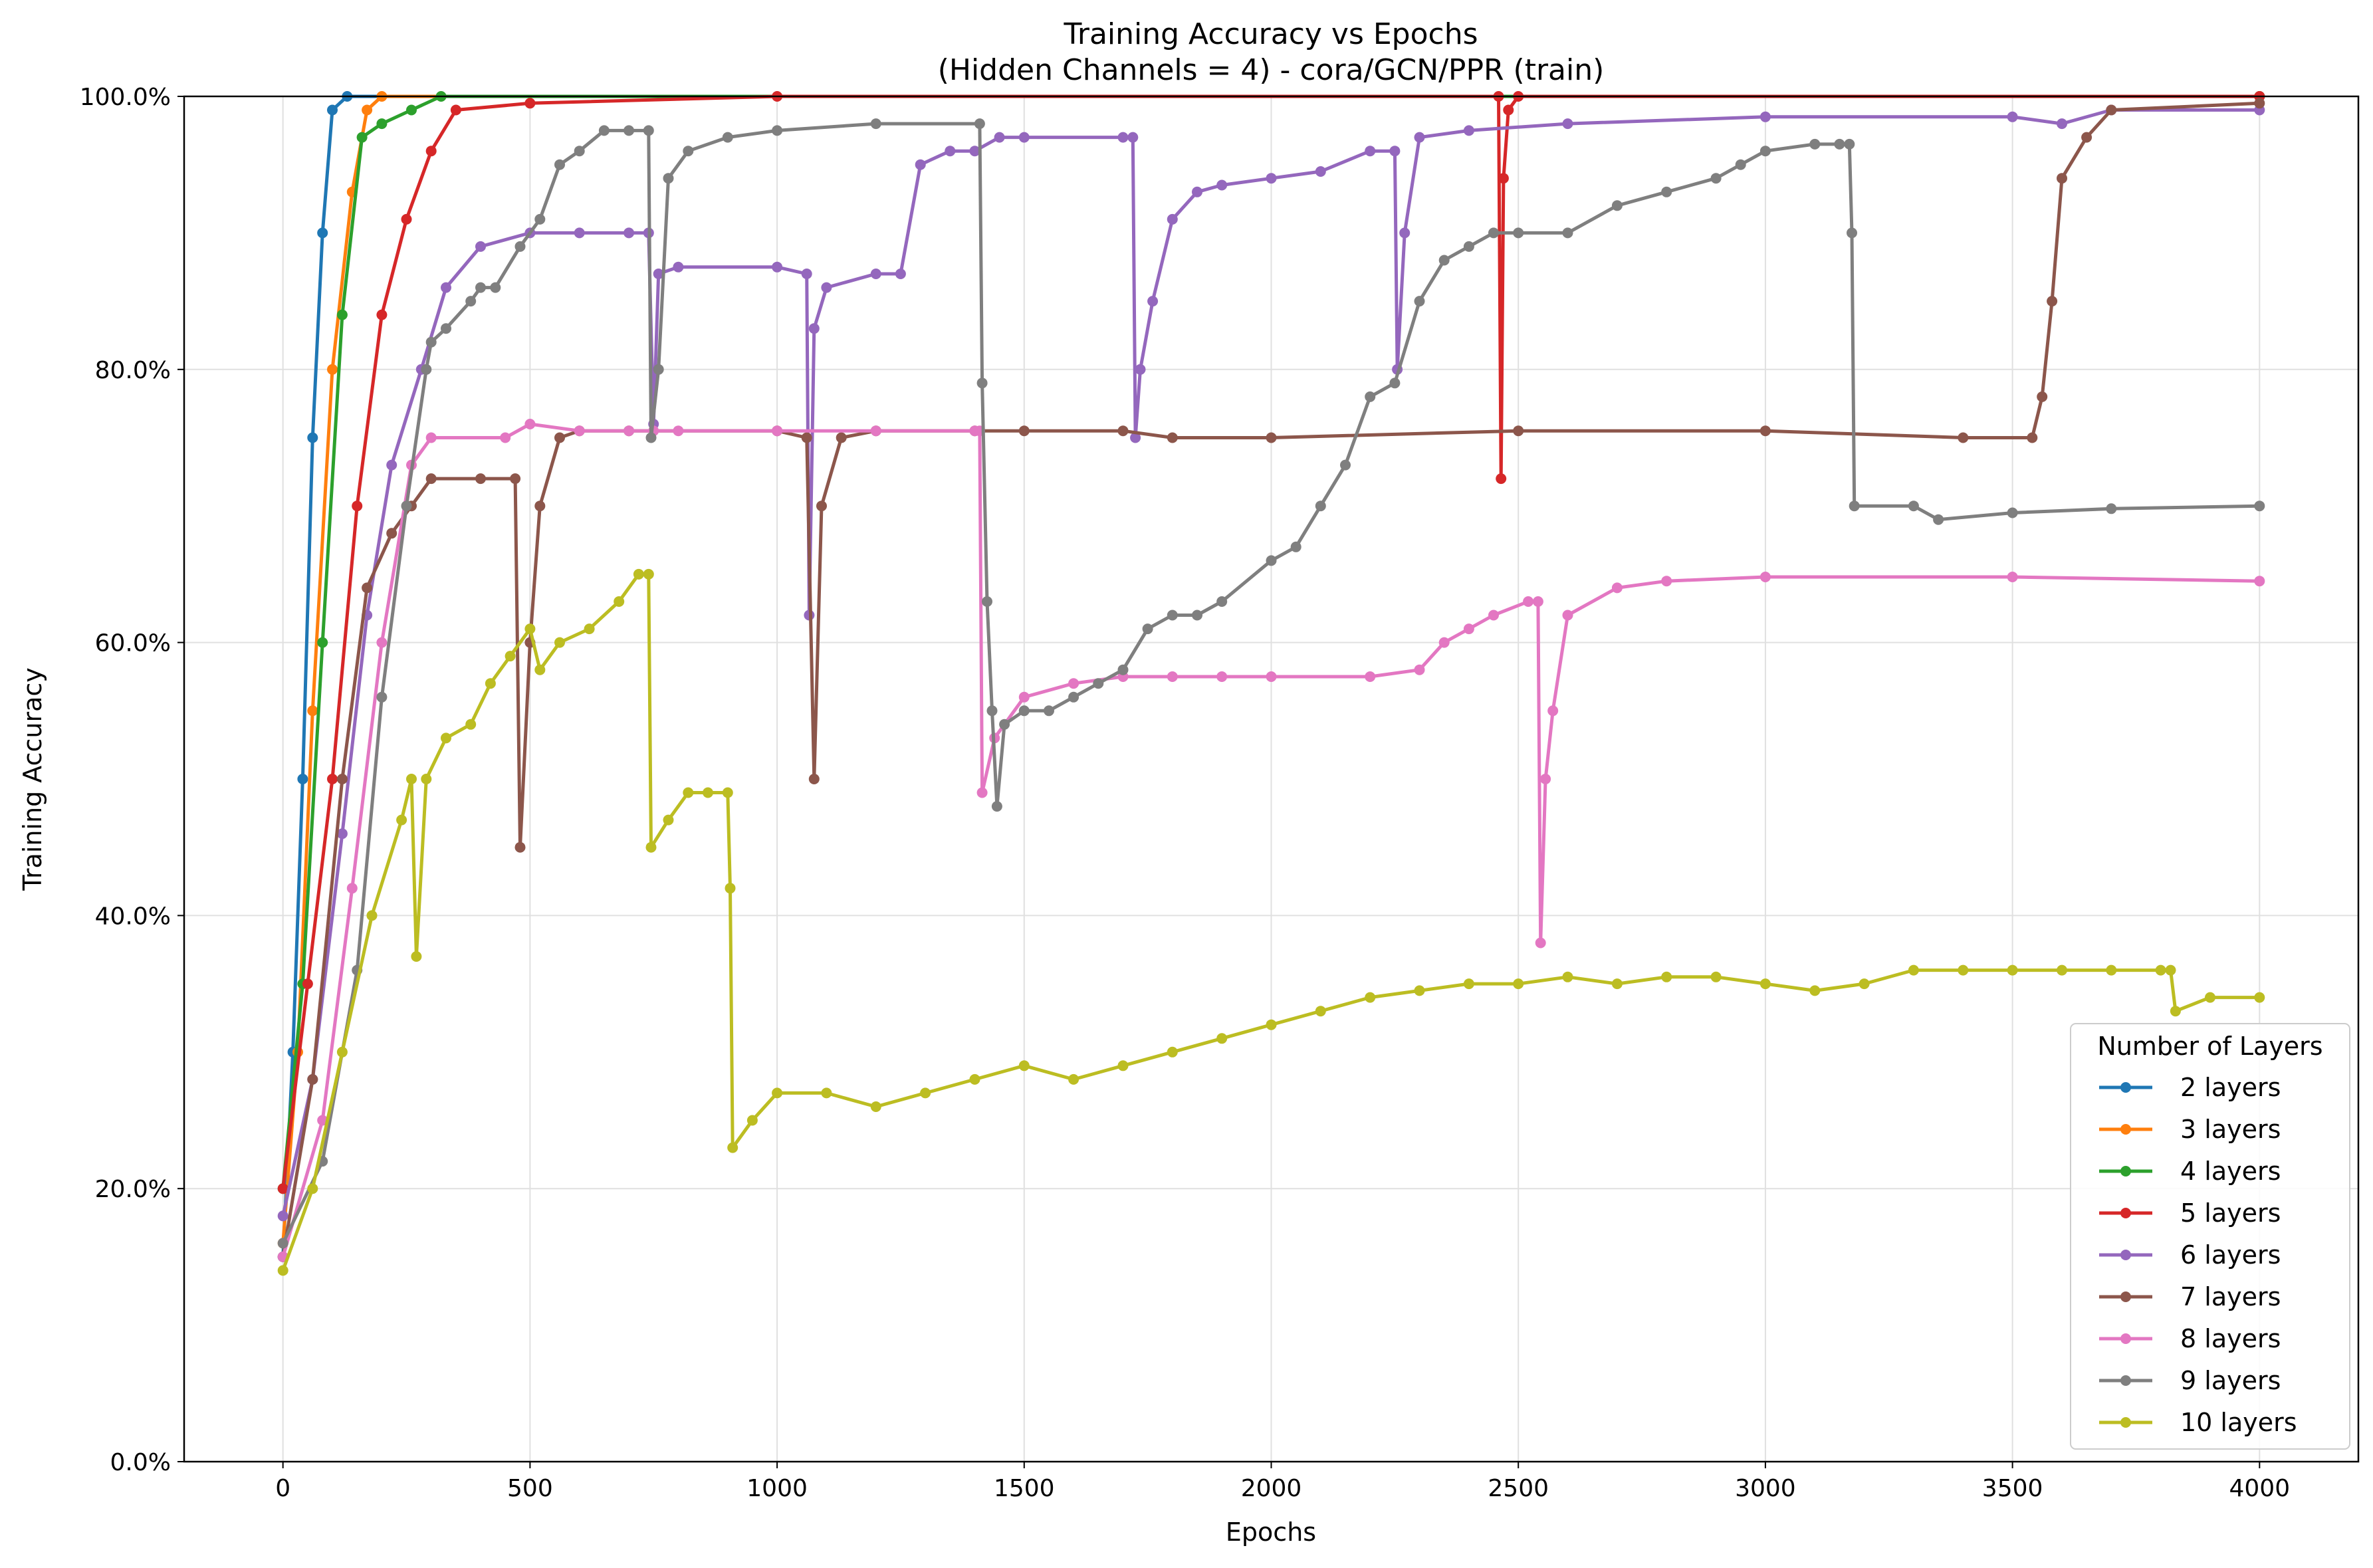 This screenshot has width=2373, height=1568. Describe the element at coordinates (1518, 1488) in the screenshot. I see `x-tick-label: 2500` at that location.